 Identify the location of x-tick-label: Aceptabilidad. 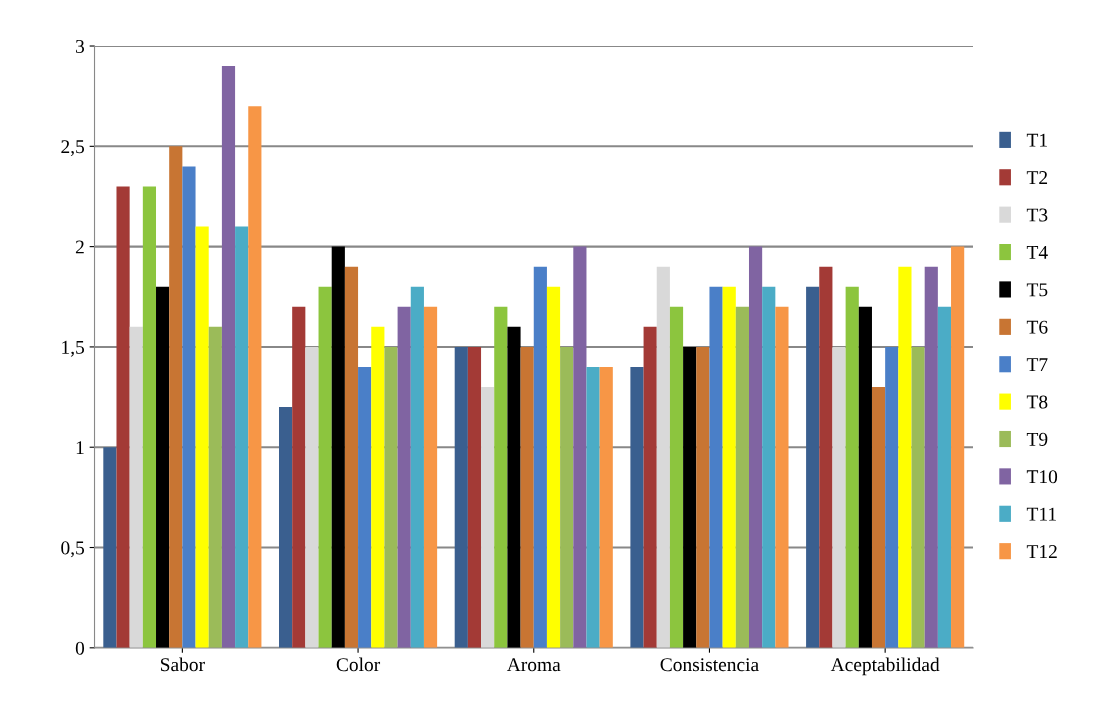
(885, 666).